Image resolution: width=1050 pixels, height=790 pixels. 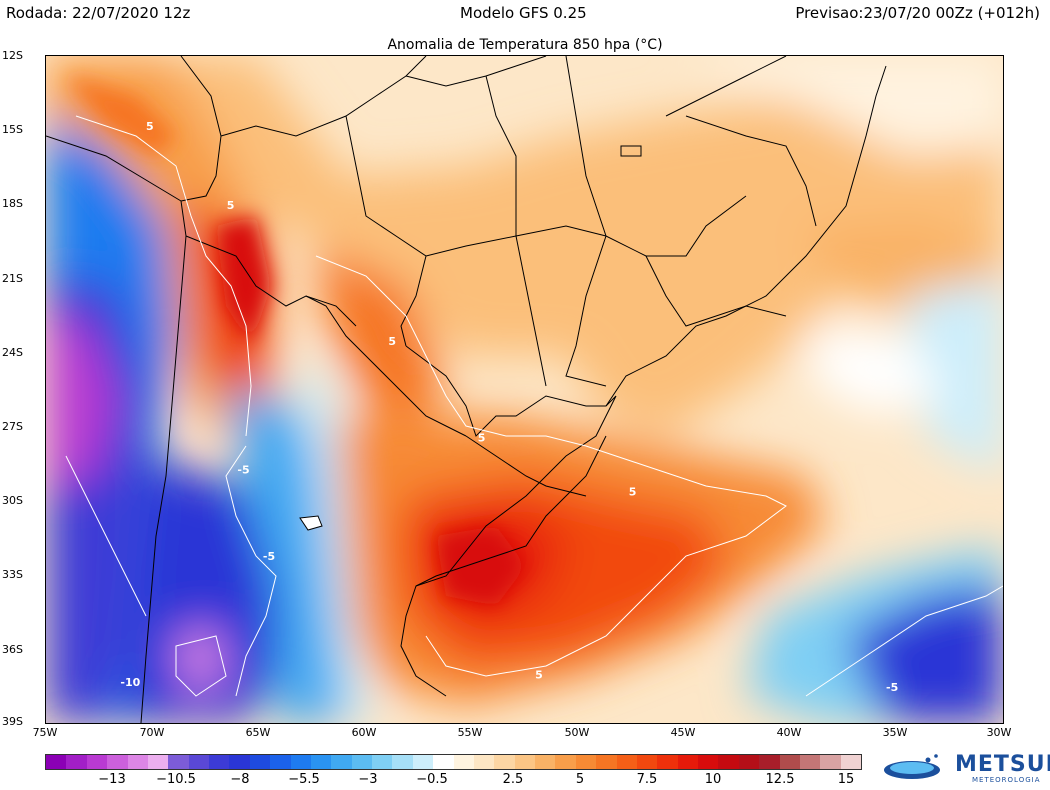 I want to click on metsul-logo-subtext: METEOROLOGIA, so click(x=1006, y=780).